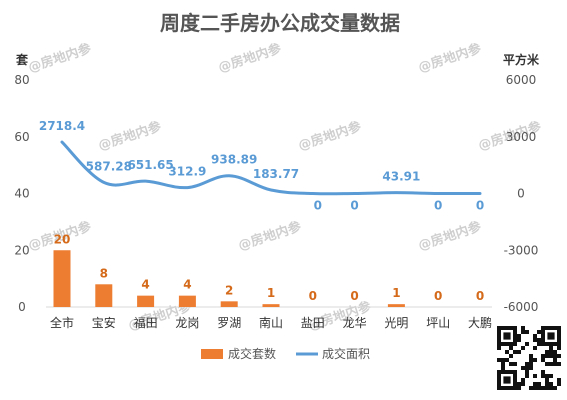  I want to click on line-value-label: 938.89, so click(234, 160).